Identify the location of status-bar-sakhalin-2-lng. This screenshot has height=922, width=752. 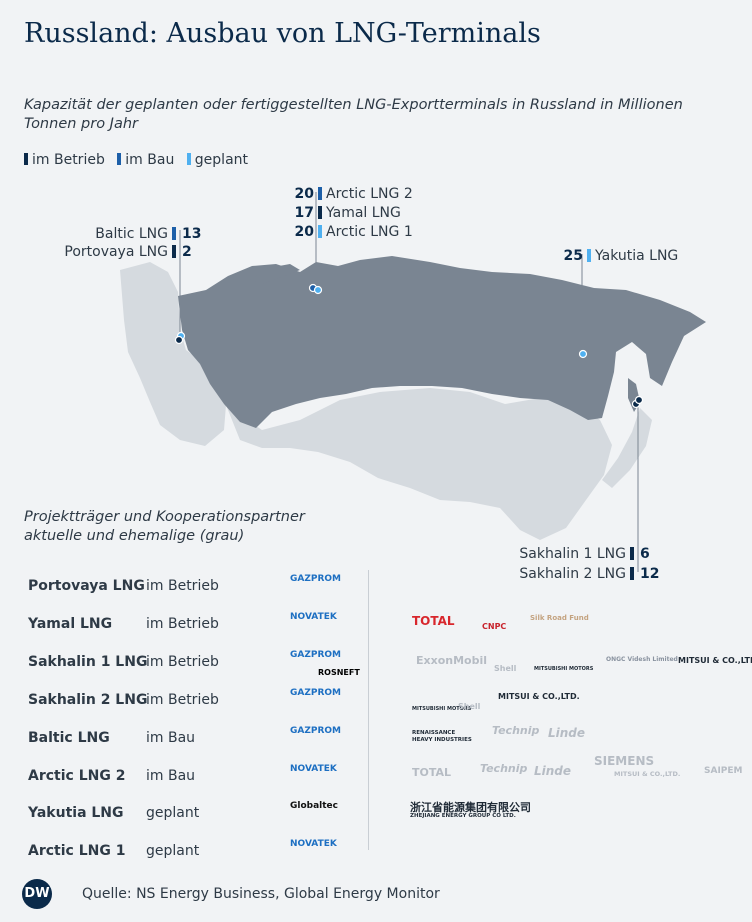
(632, 573).